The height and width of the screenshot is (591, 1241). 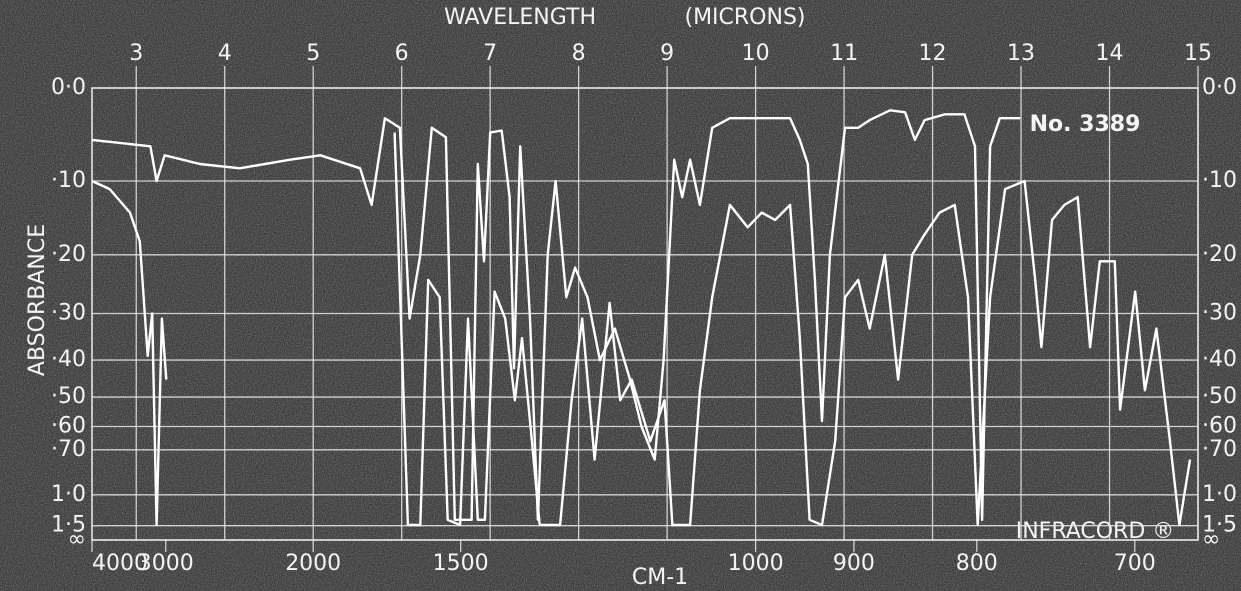 I want to click on y-tick-label: 0·0, so click(x=68, y=87).